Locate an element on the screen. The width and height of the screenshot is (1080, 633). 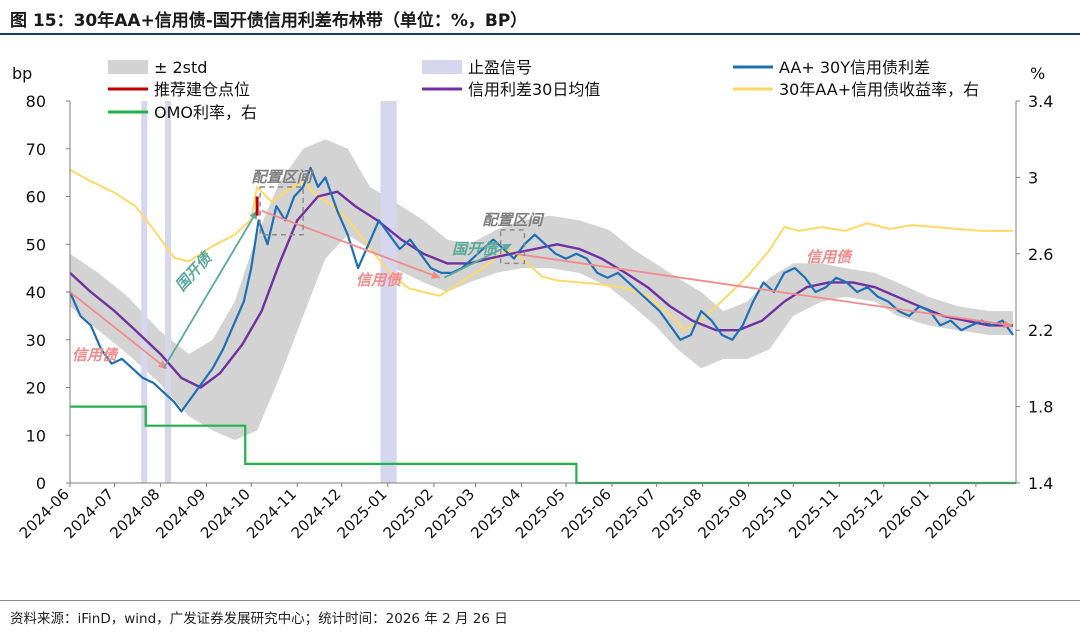
right-tick-label: 2.2 is located at coordinates (1040, 330).